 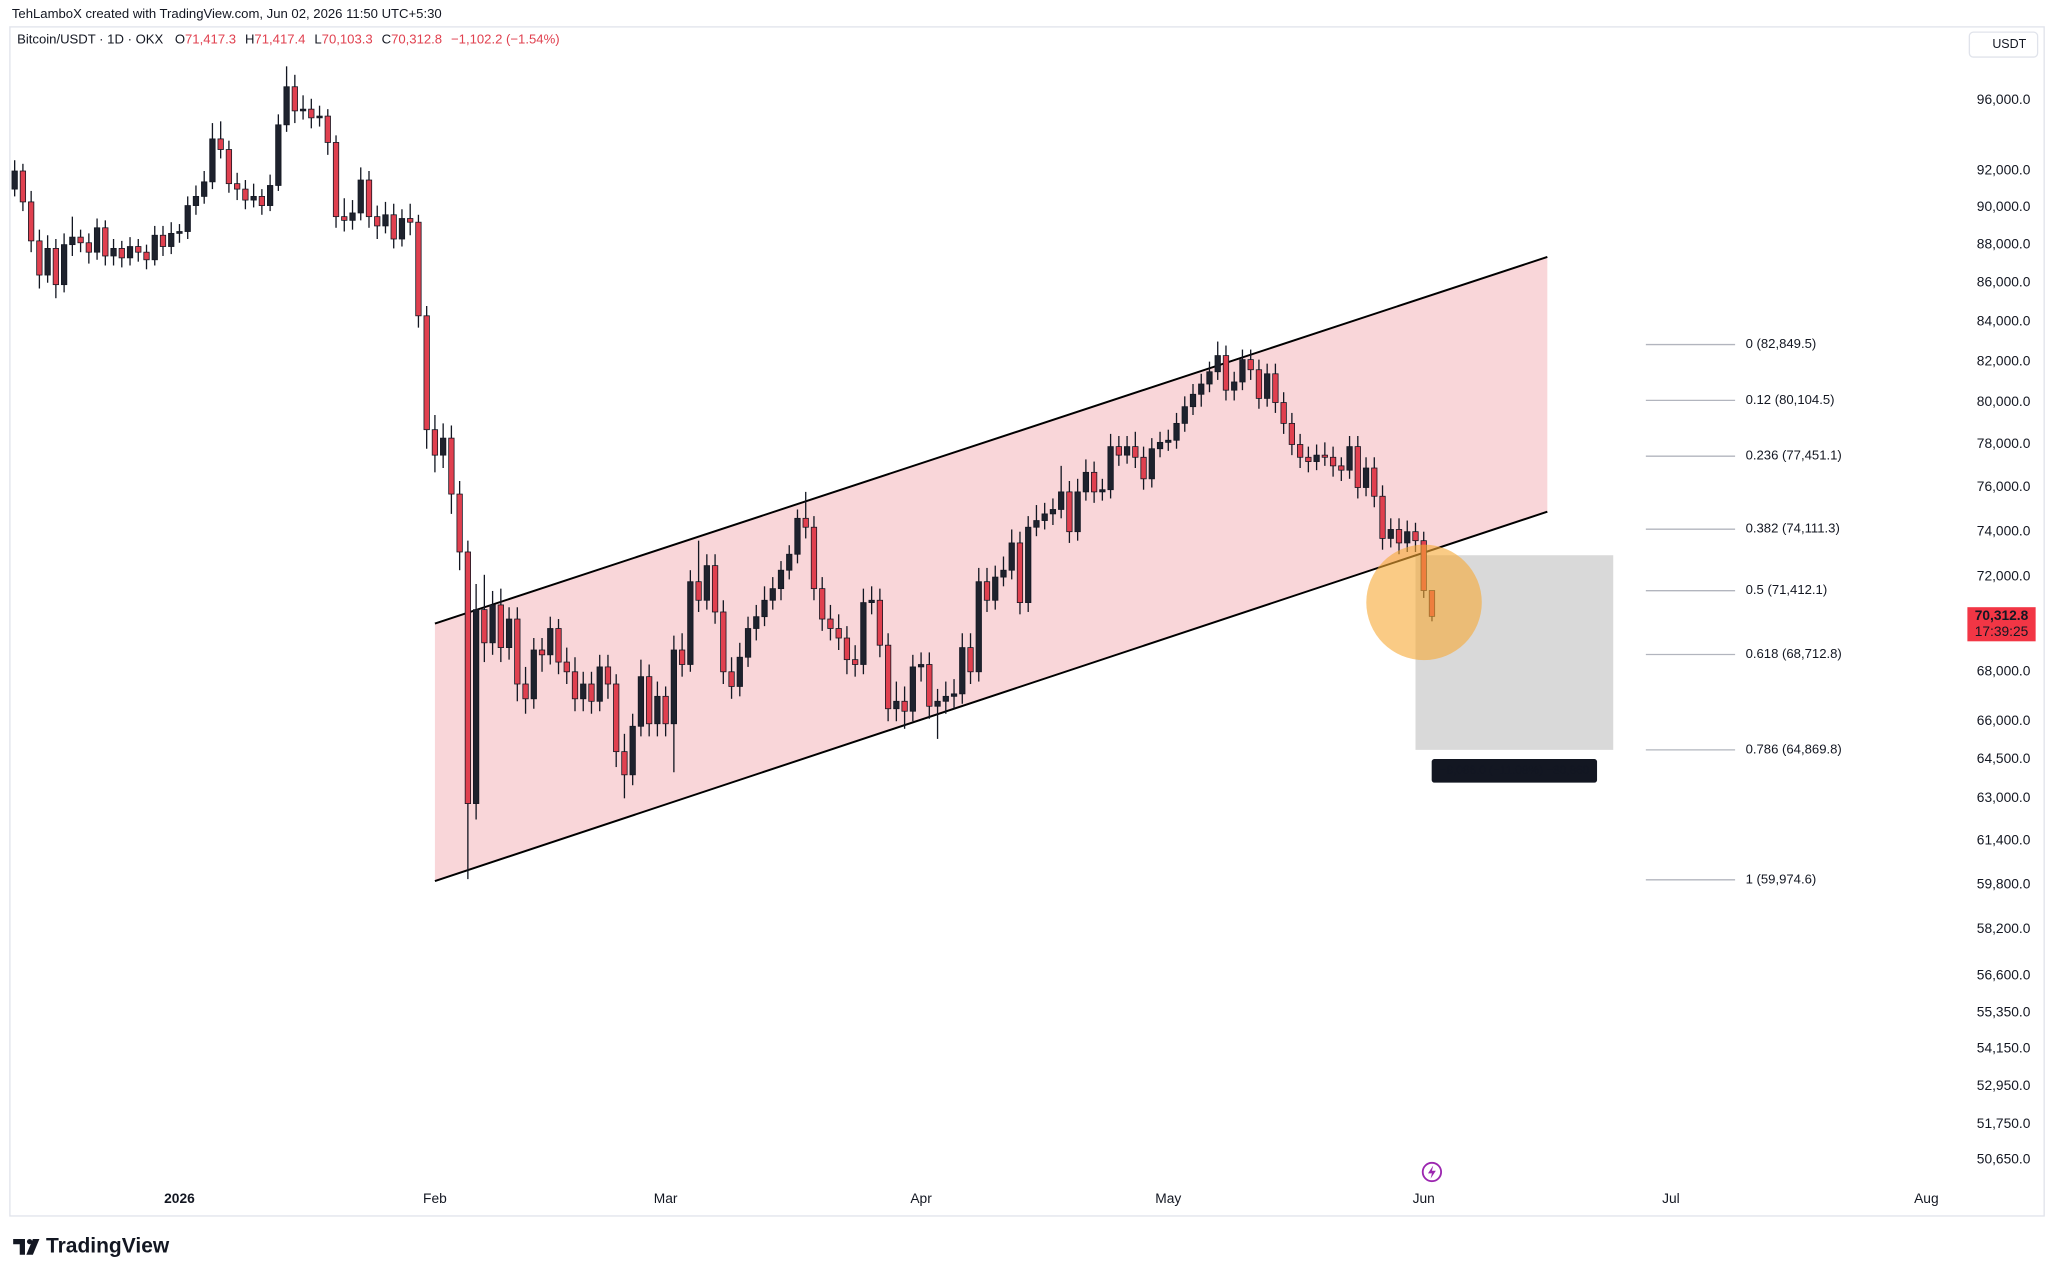 I want to click on brand: TradingView, so click(x=108, y=1245).